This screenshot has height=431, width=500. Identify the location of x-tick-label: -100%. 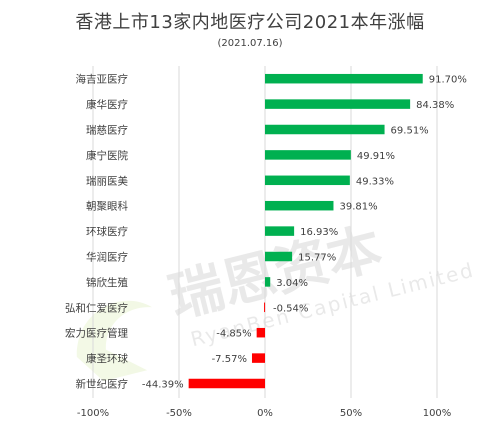
(93, 413).